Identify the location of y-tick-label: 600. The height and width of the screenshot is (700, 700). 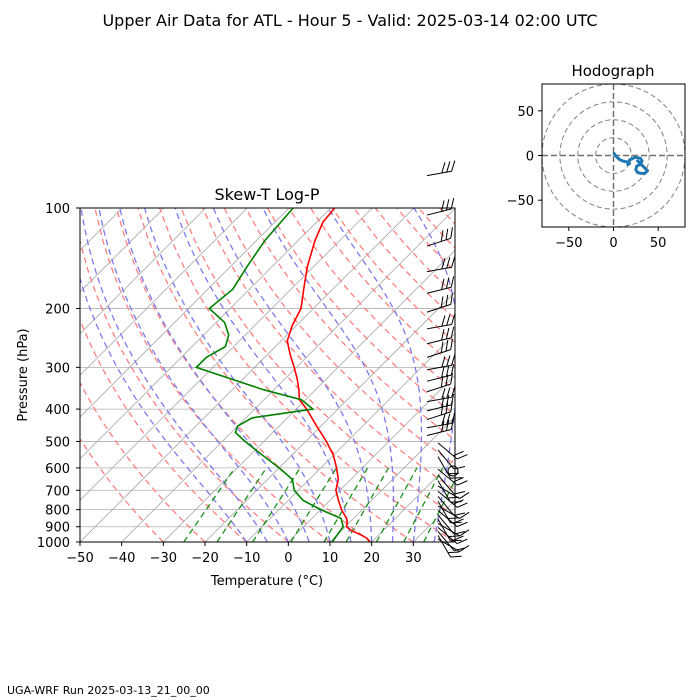
(57, 469).